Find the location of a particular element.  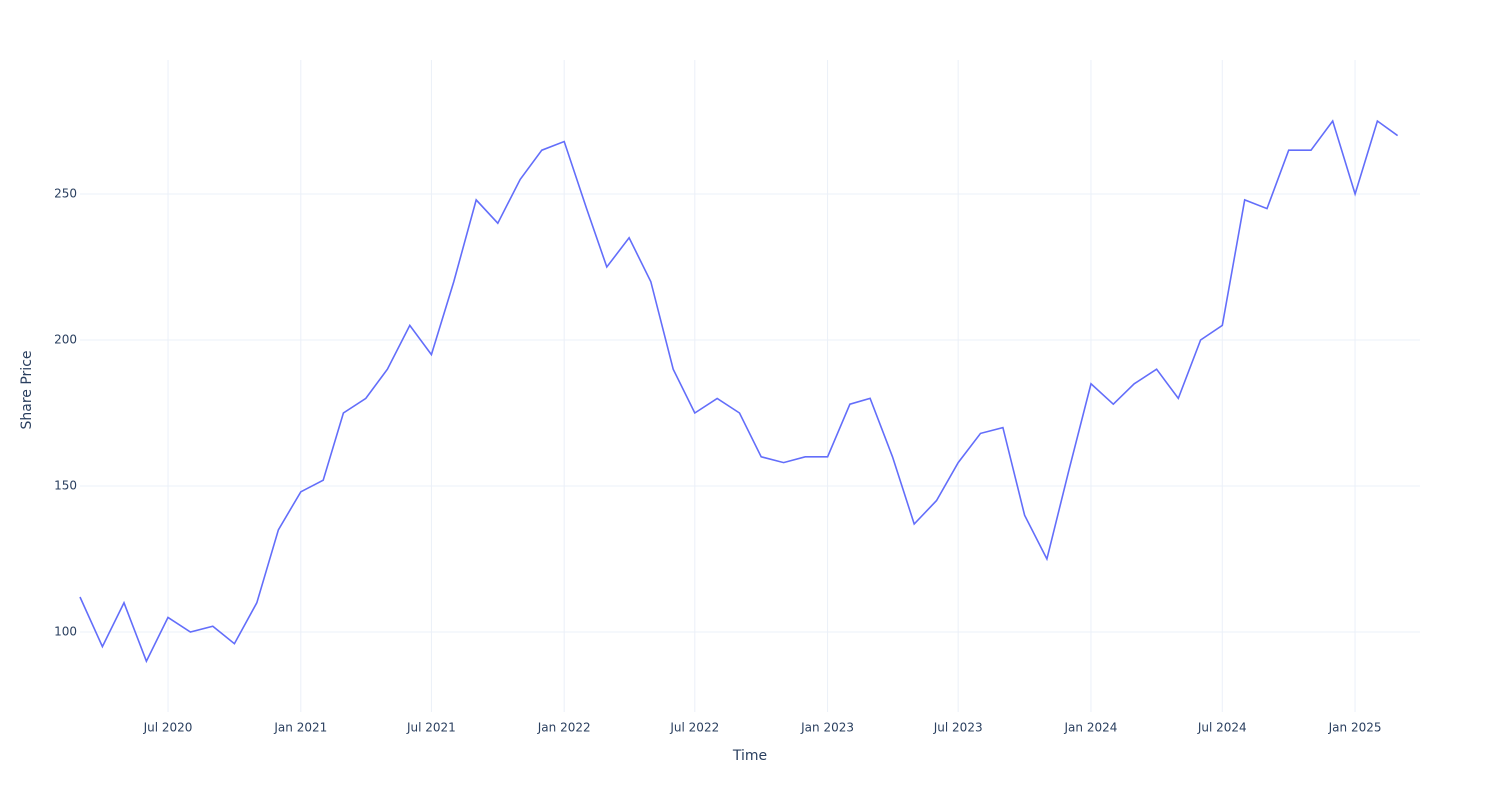

x-tick-label: Jul 2024 is located at coordinates (1222, 728).